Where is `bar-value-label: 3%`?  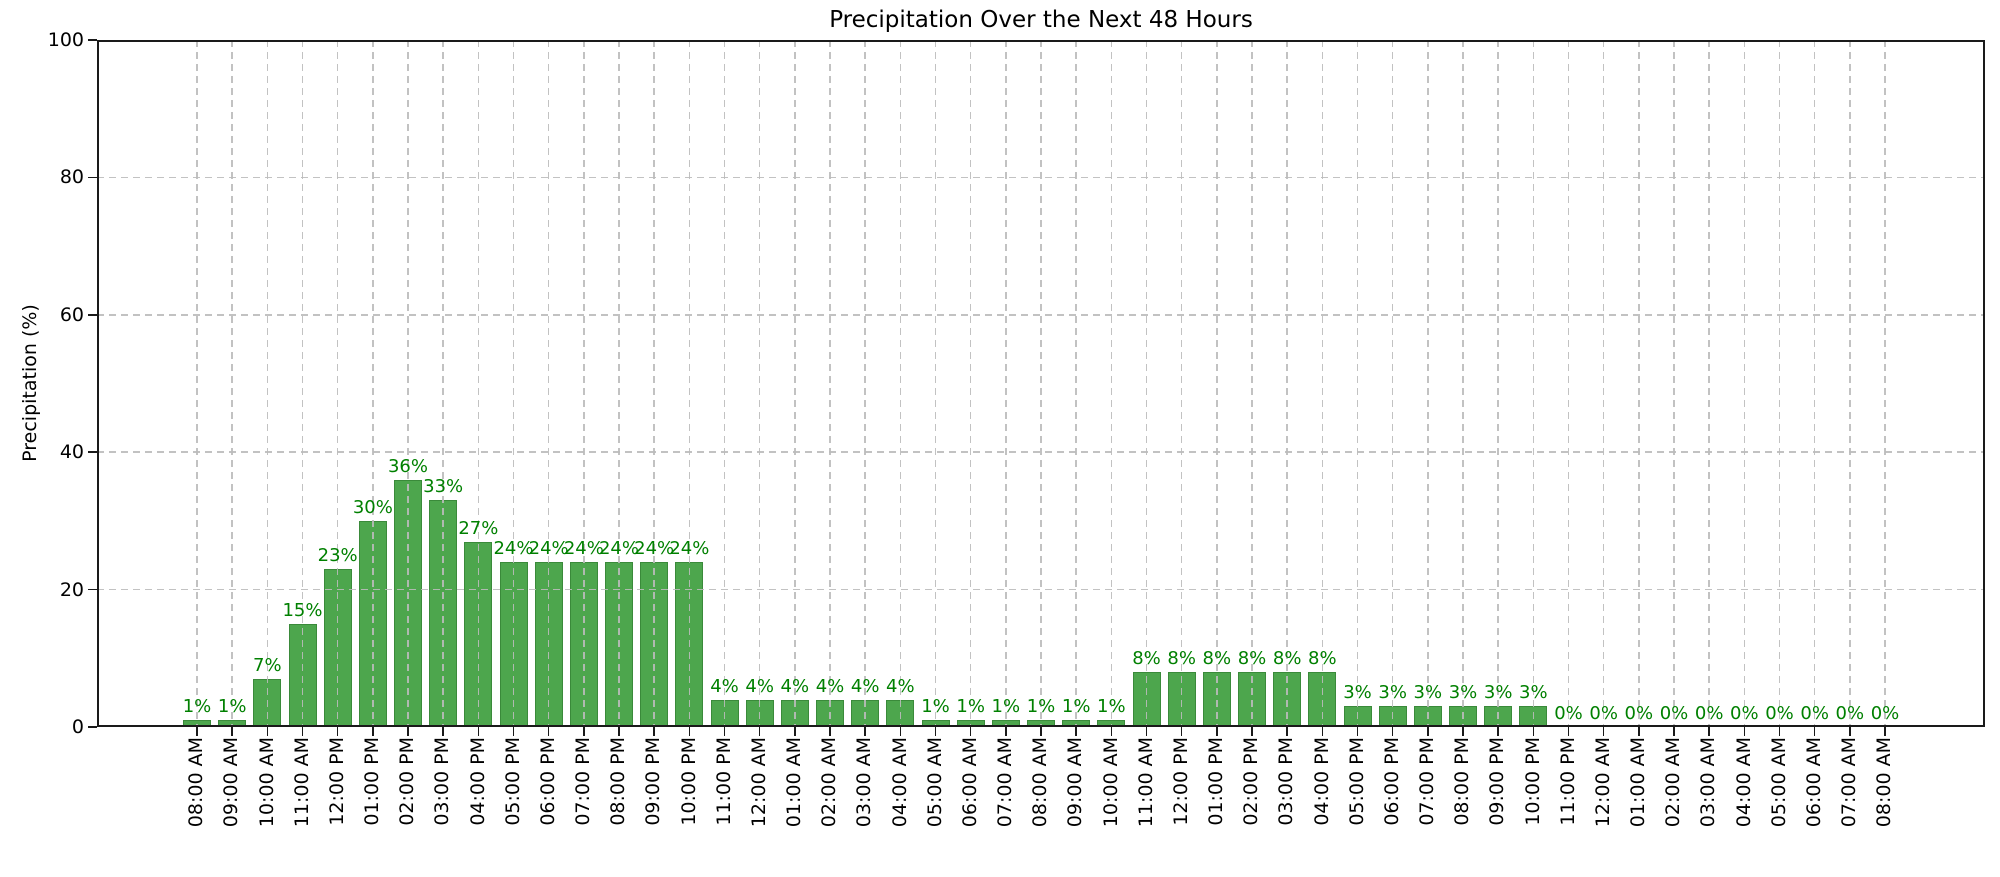 bar-value-label: 3% is located at coordinates (1428, 693).